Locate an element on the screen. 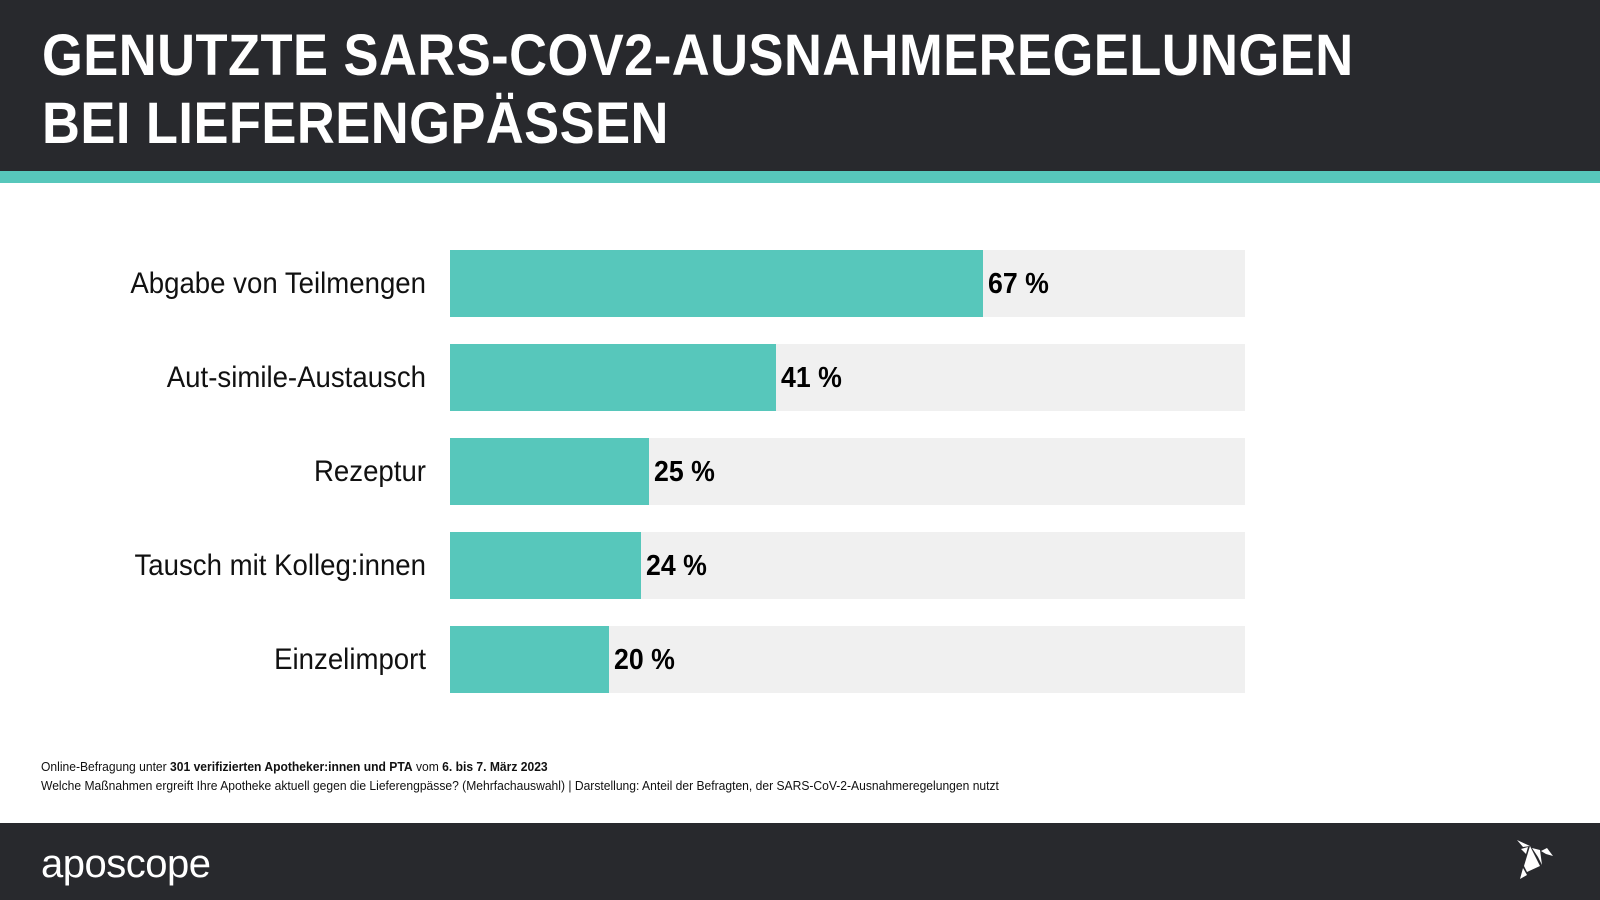 This screenshot has height=900, width=1600. footer-bar is located at coordinates (800, 861).